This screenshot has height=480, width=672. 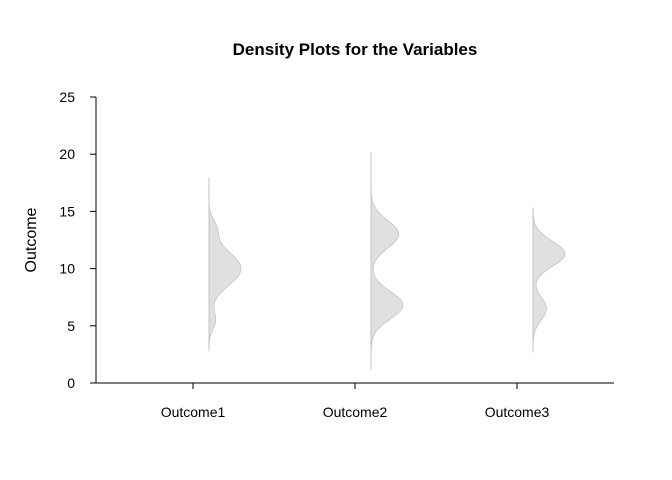 What do you see at coordinates (355, 49) in the screenshot?
I see `chart-title: Density Plots for the Variables` at bounding box center [355, 49].